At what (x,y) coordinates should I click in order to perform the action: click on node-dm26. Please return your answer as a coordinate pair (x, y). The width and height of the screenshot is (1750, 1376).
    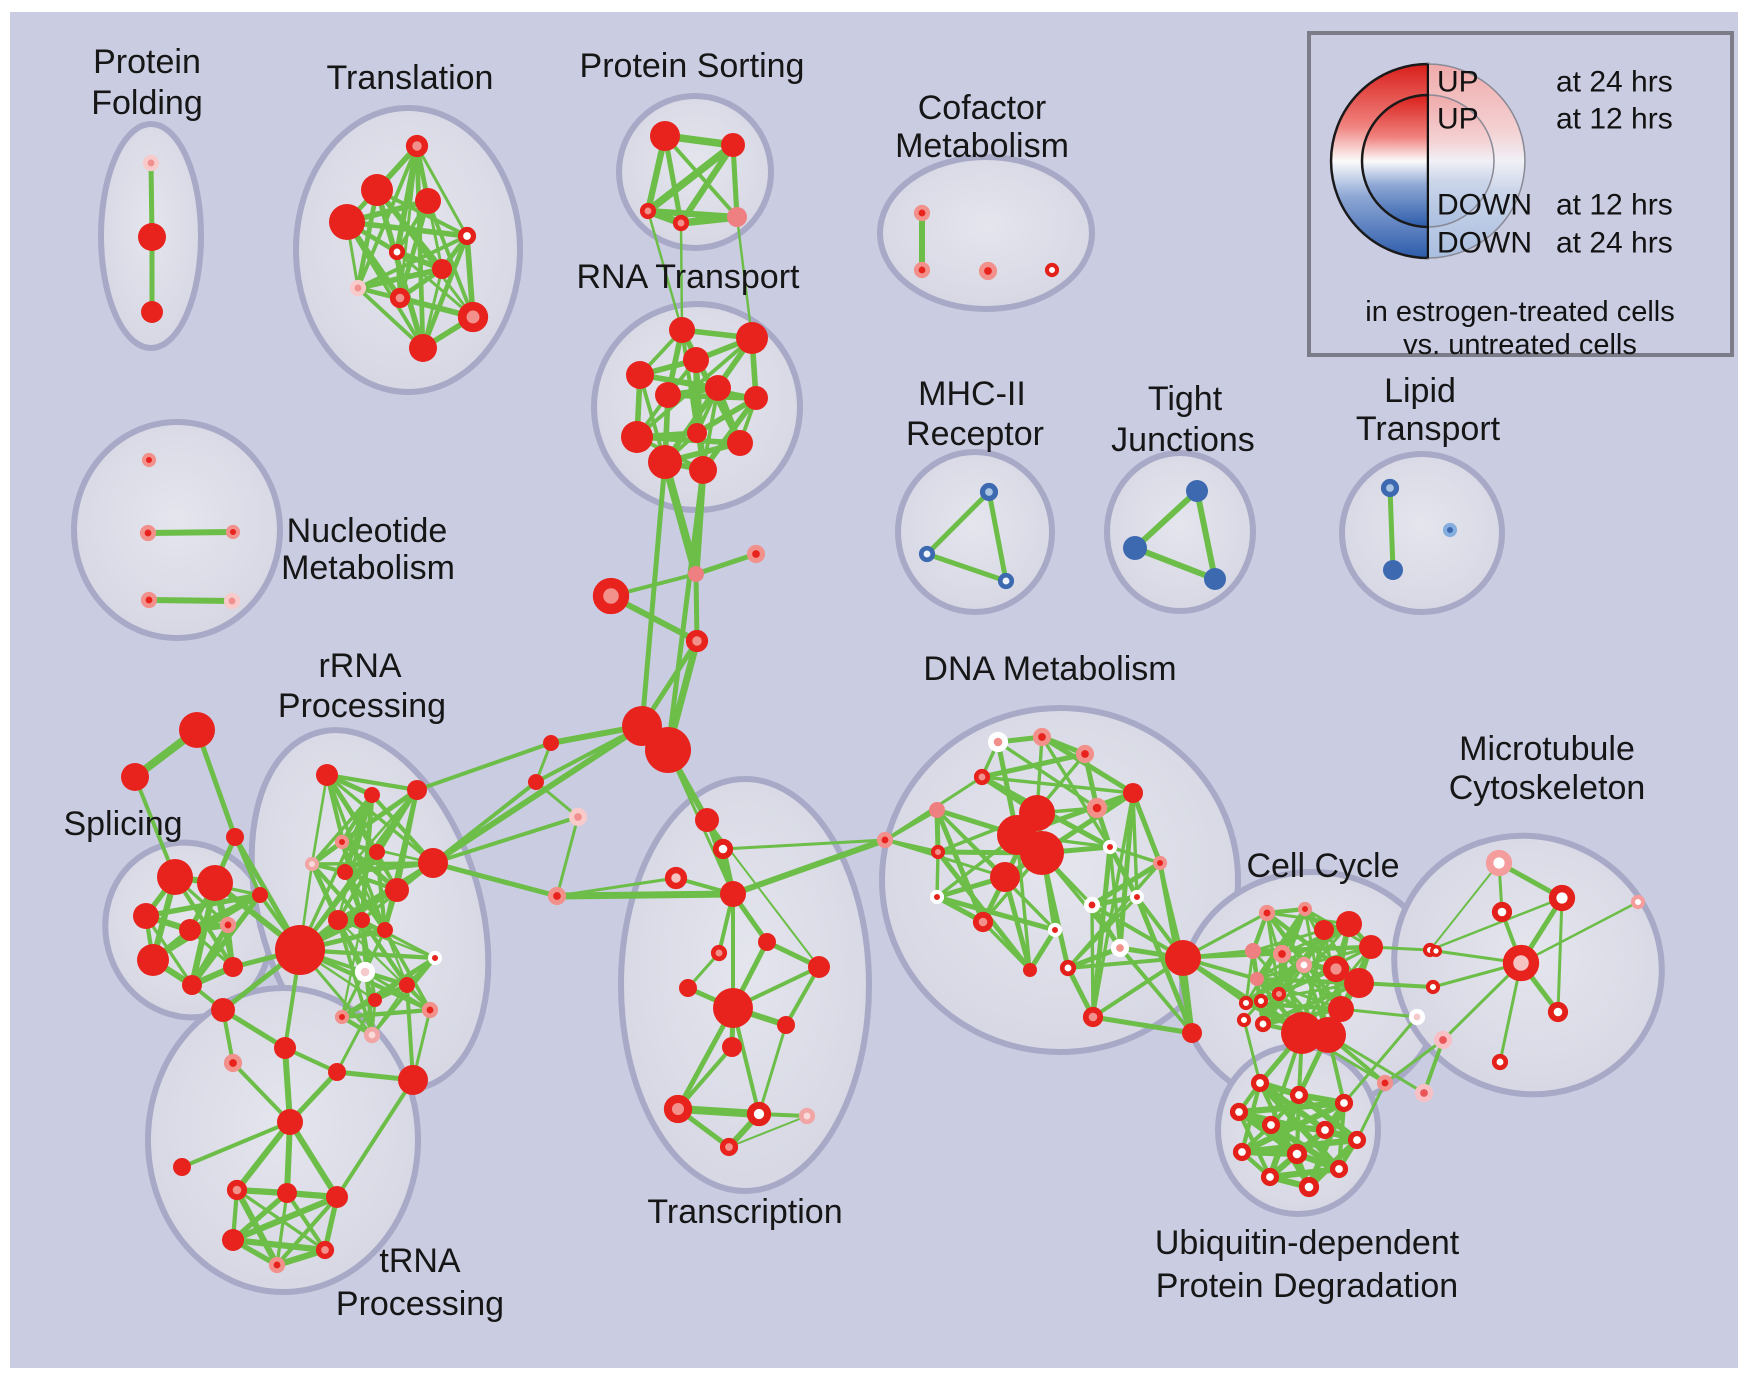
    Looking at the image, I should click on (1192, 1033).